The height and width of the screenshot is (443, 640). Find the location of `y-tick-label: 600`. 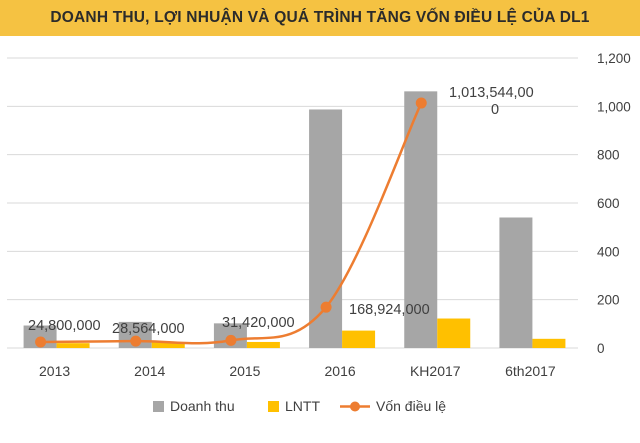

y-tick-label: 600 is located at coordinates (608, 203).